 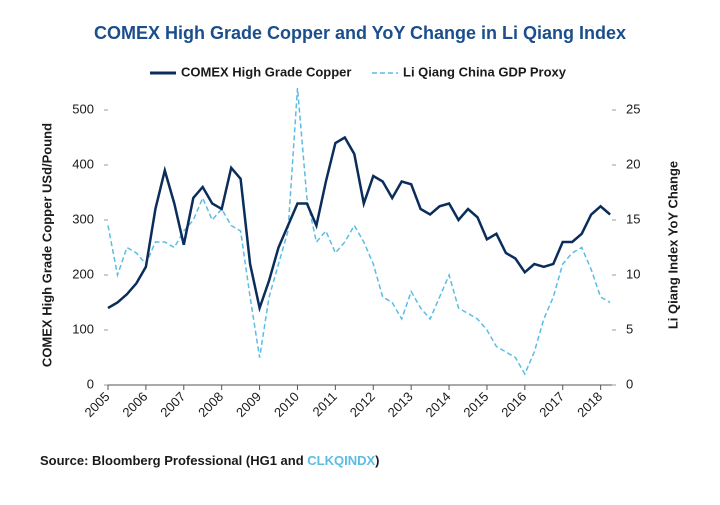 I want to click on source-part: CLKQINDX, so click(x=341, y=460).